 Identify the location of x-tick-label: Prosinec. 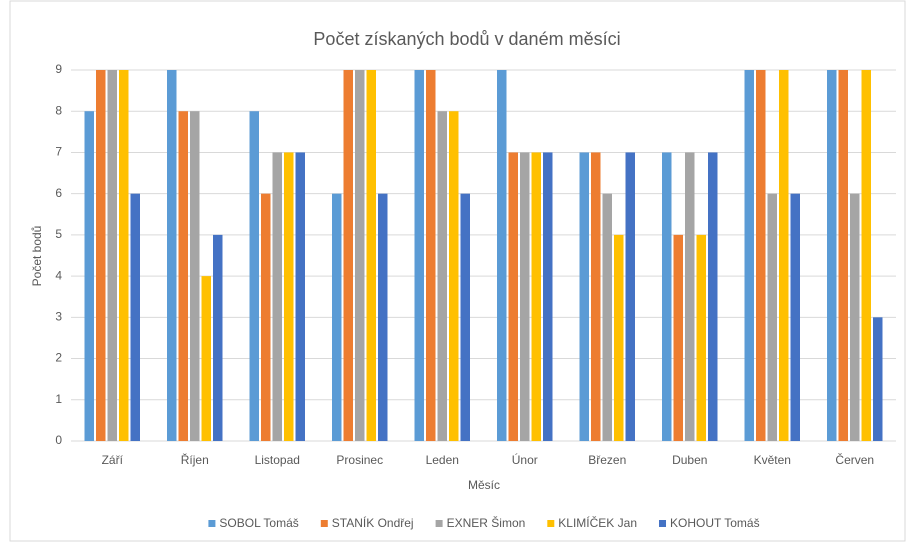
(359, 460).